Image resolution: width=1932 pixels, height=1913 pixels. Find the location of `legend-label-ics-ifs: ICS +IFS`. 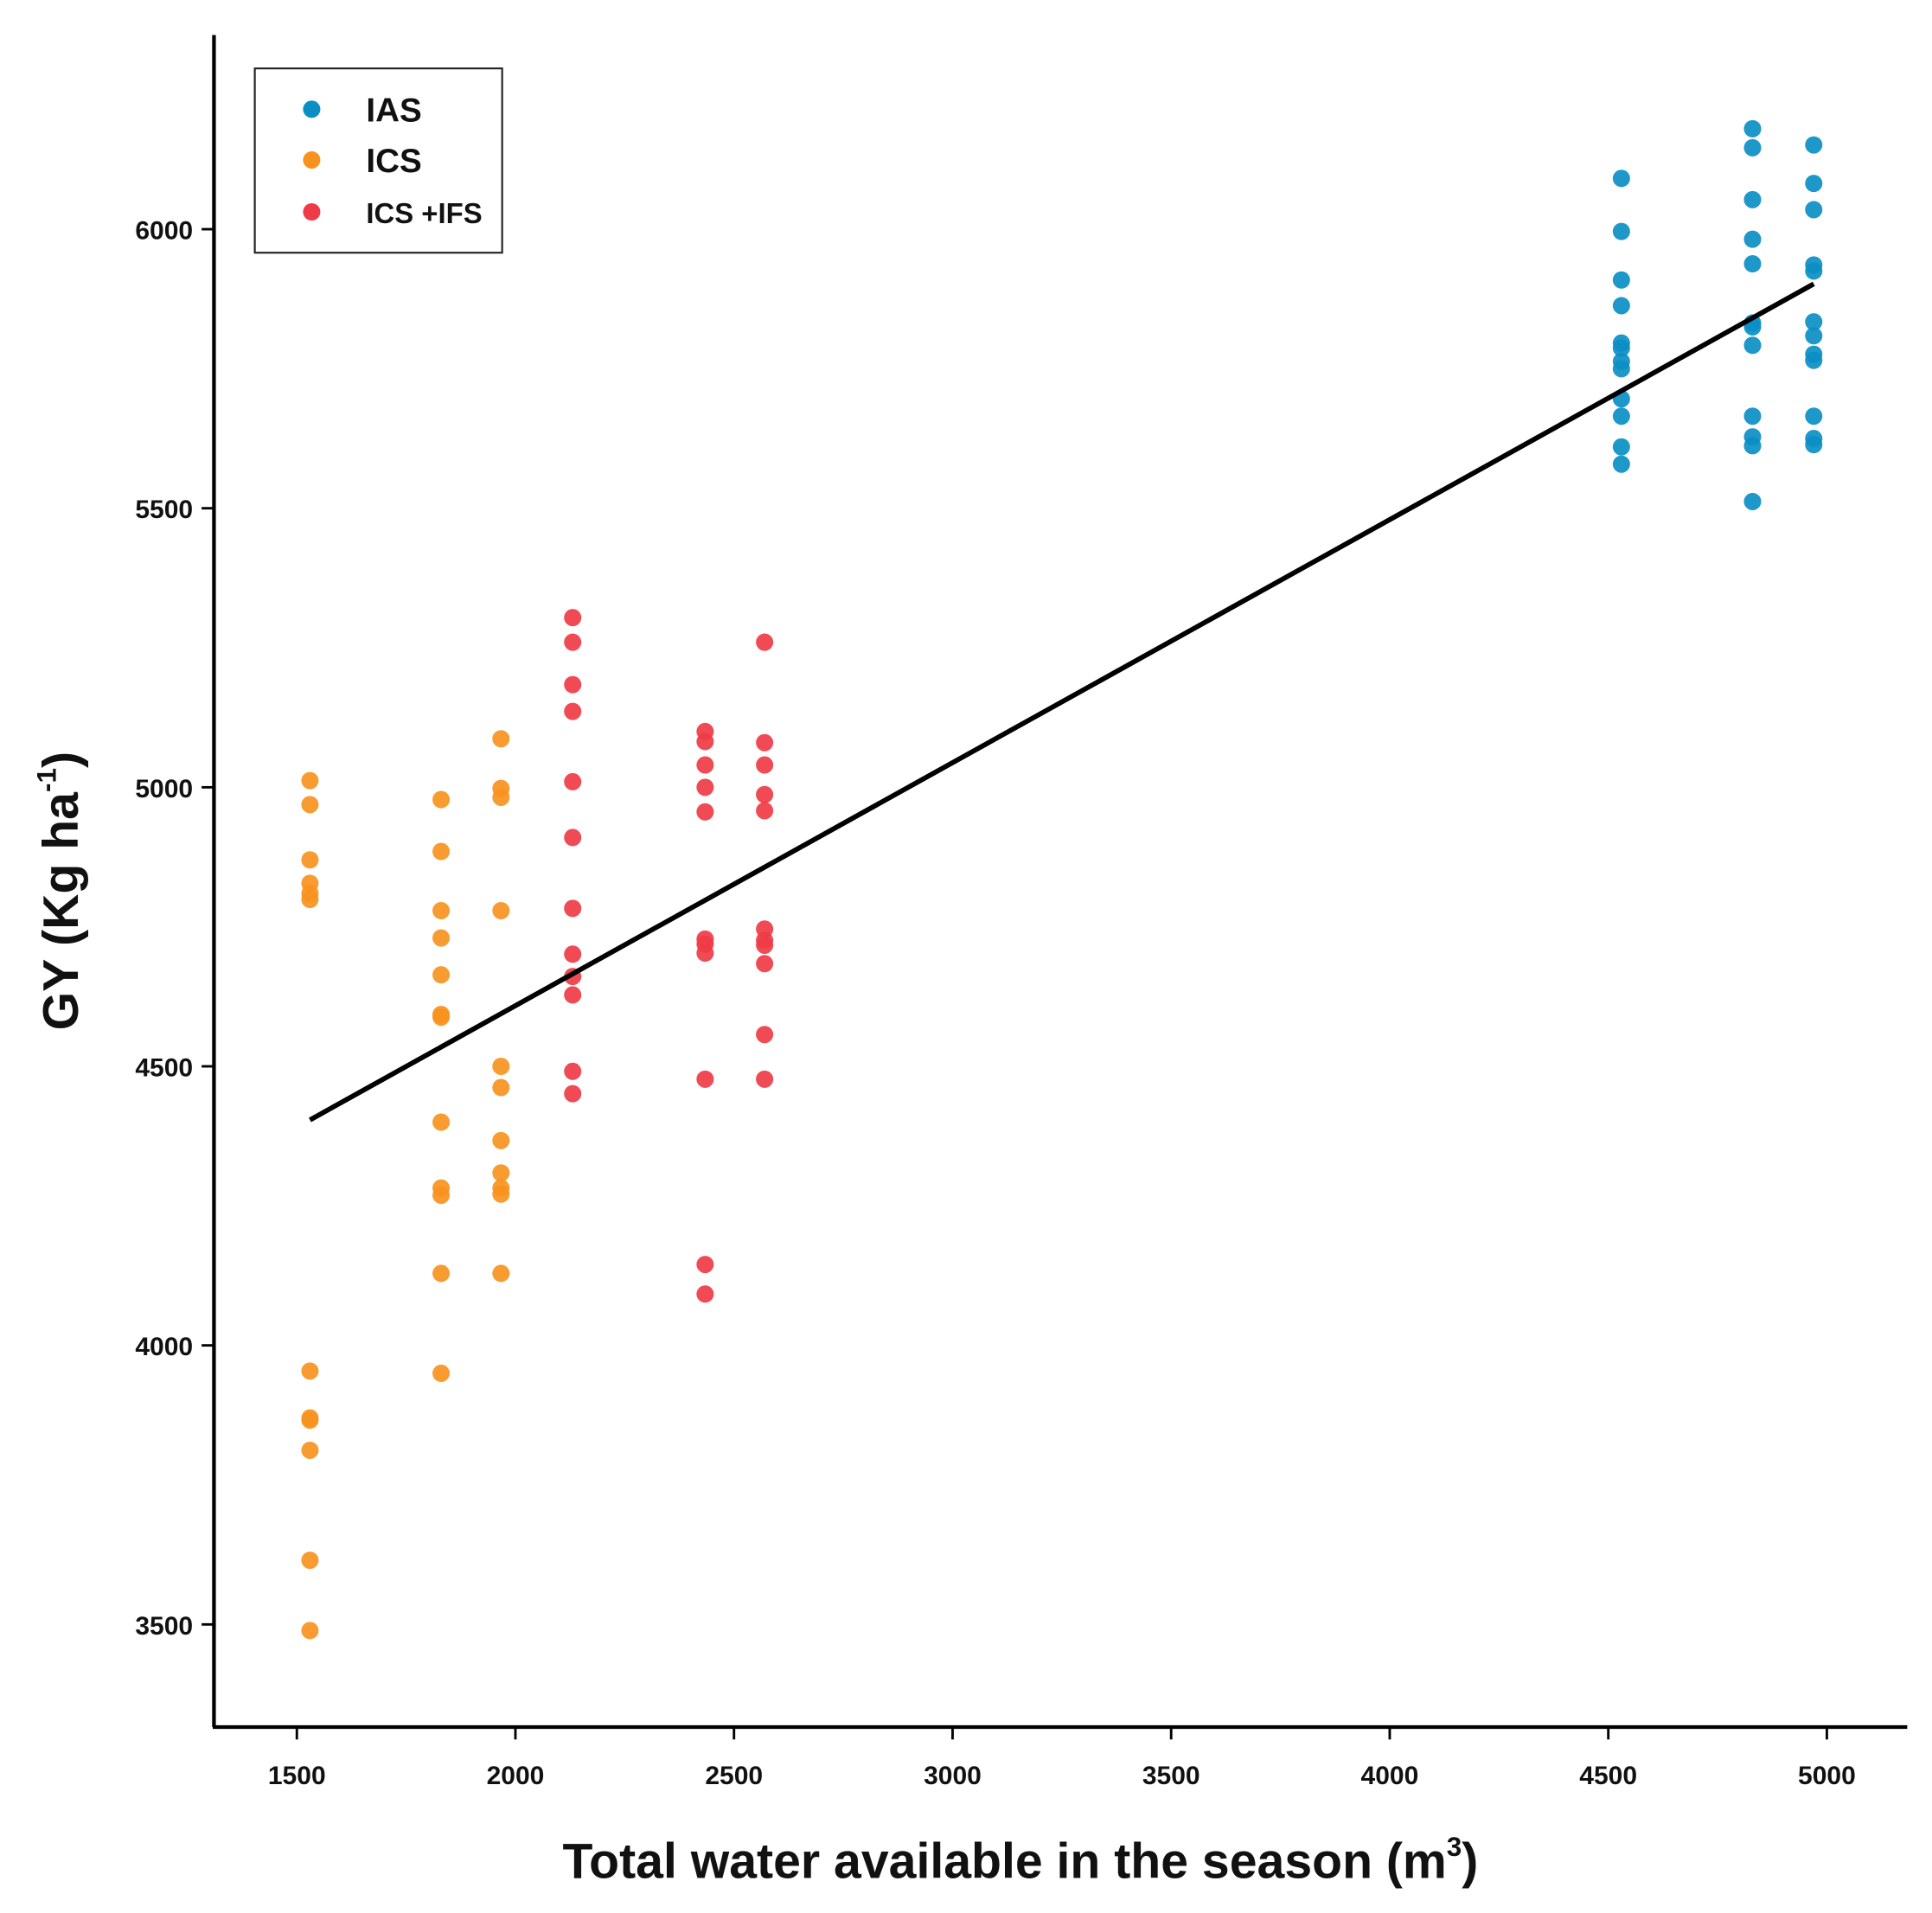

legend-label-ics-ifs: ICS +IFS is located at coordinates (424, 213).